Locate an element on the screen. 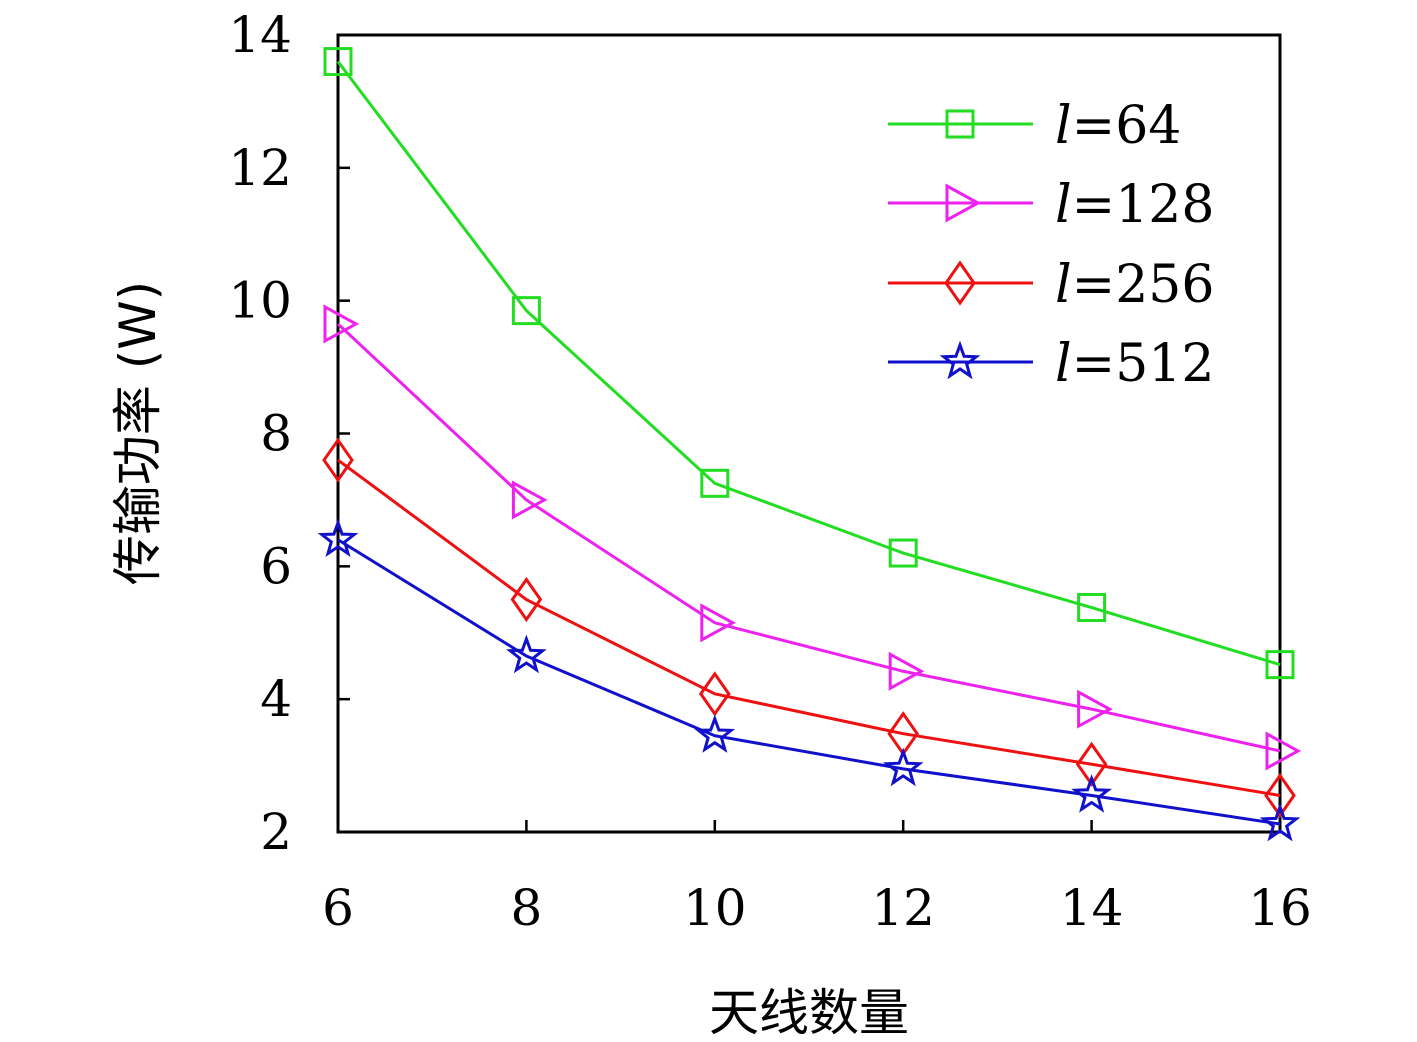 This screenshot has width=1417, height=1042. legend: l=64 l=128 l=256 l=512 is located at coordinates (1051, 245).